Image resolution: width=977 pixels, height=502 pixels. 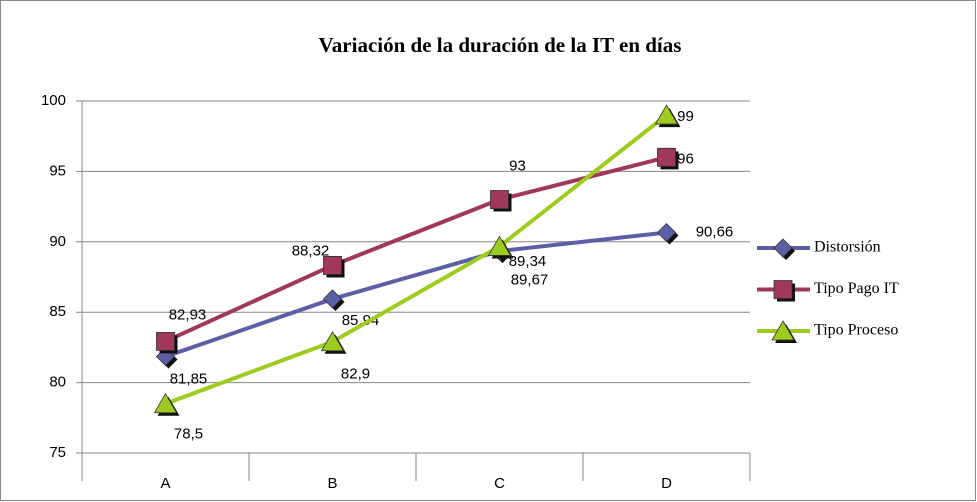 What do you see at coordinates (57, 241) in the screenshot?
I see `y-tick-label: 90` at bounding box center [57, 241].